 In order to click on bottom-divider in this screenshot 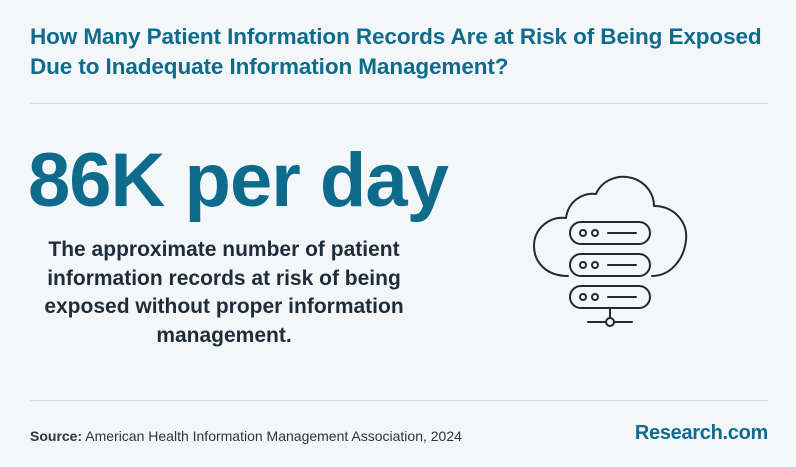, I will do `click(399, 400)`.